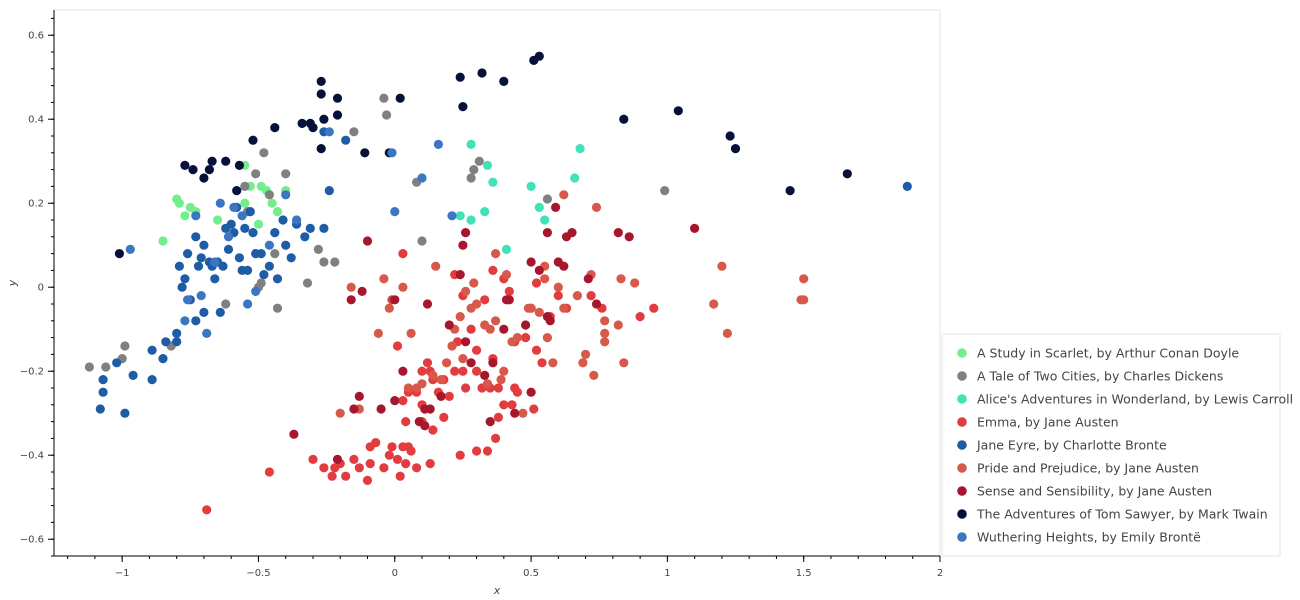 The width and height of the screenshot is (1300, 600). What do you see at coordinates (32, 540) in the screenshot?
I see `y-tick-label: −0.6` at bounding box center [32, 540].